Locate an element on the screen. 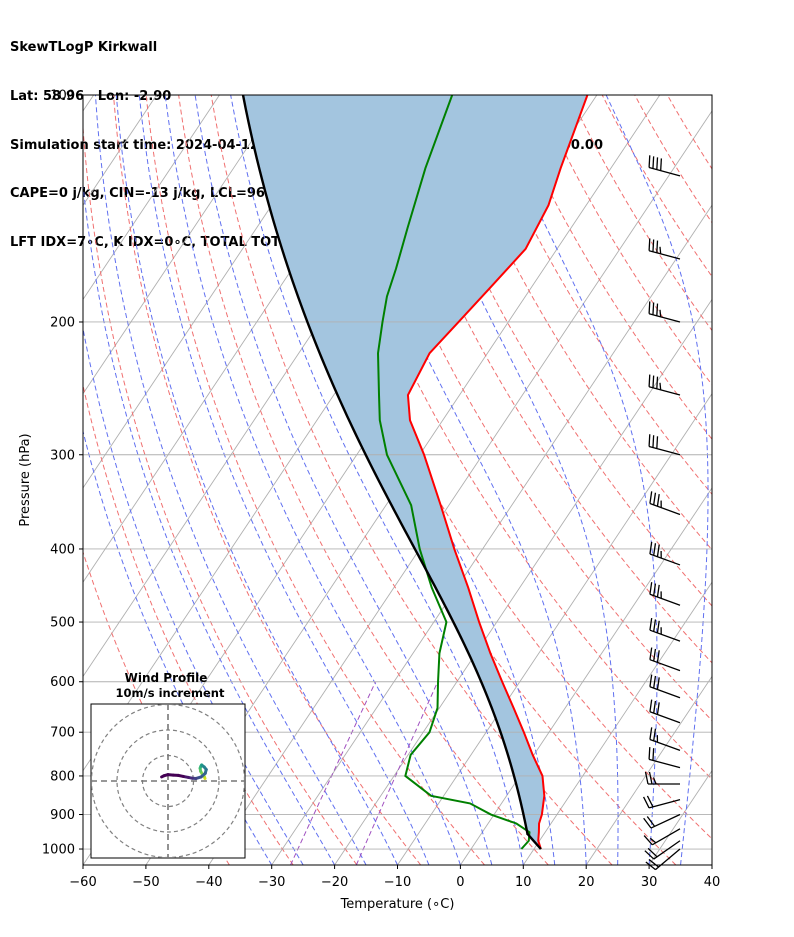 This screenshot has height=937, width=794. y-tick-label: 400 is located at coordinates (62, 549).